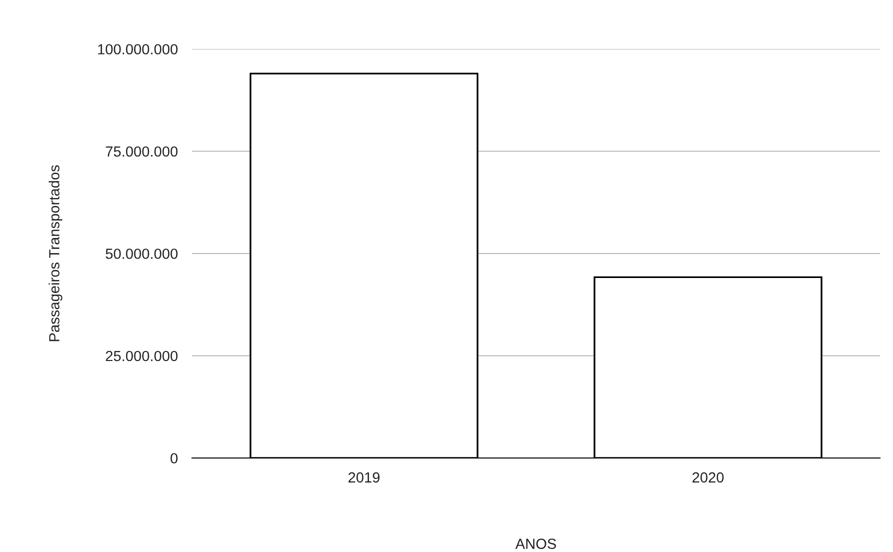  What do you see at coordinates (142, 151) in the screenshot?
I see `y-tick-label: 75.000.000` at bounding box center [142, 151].